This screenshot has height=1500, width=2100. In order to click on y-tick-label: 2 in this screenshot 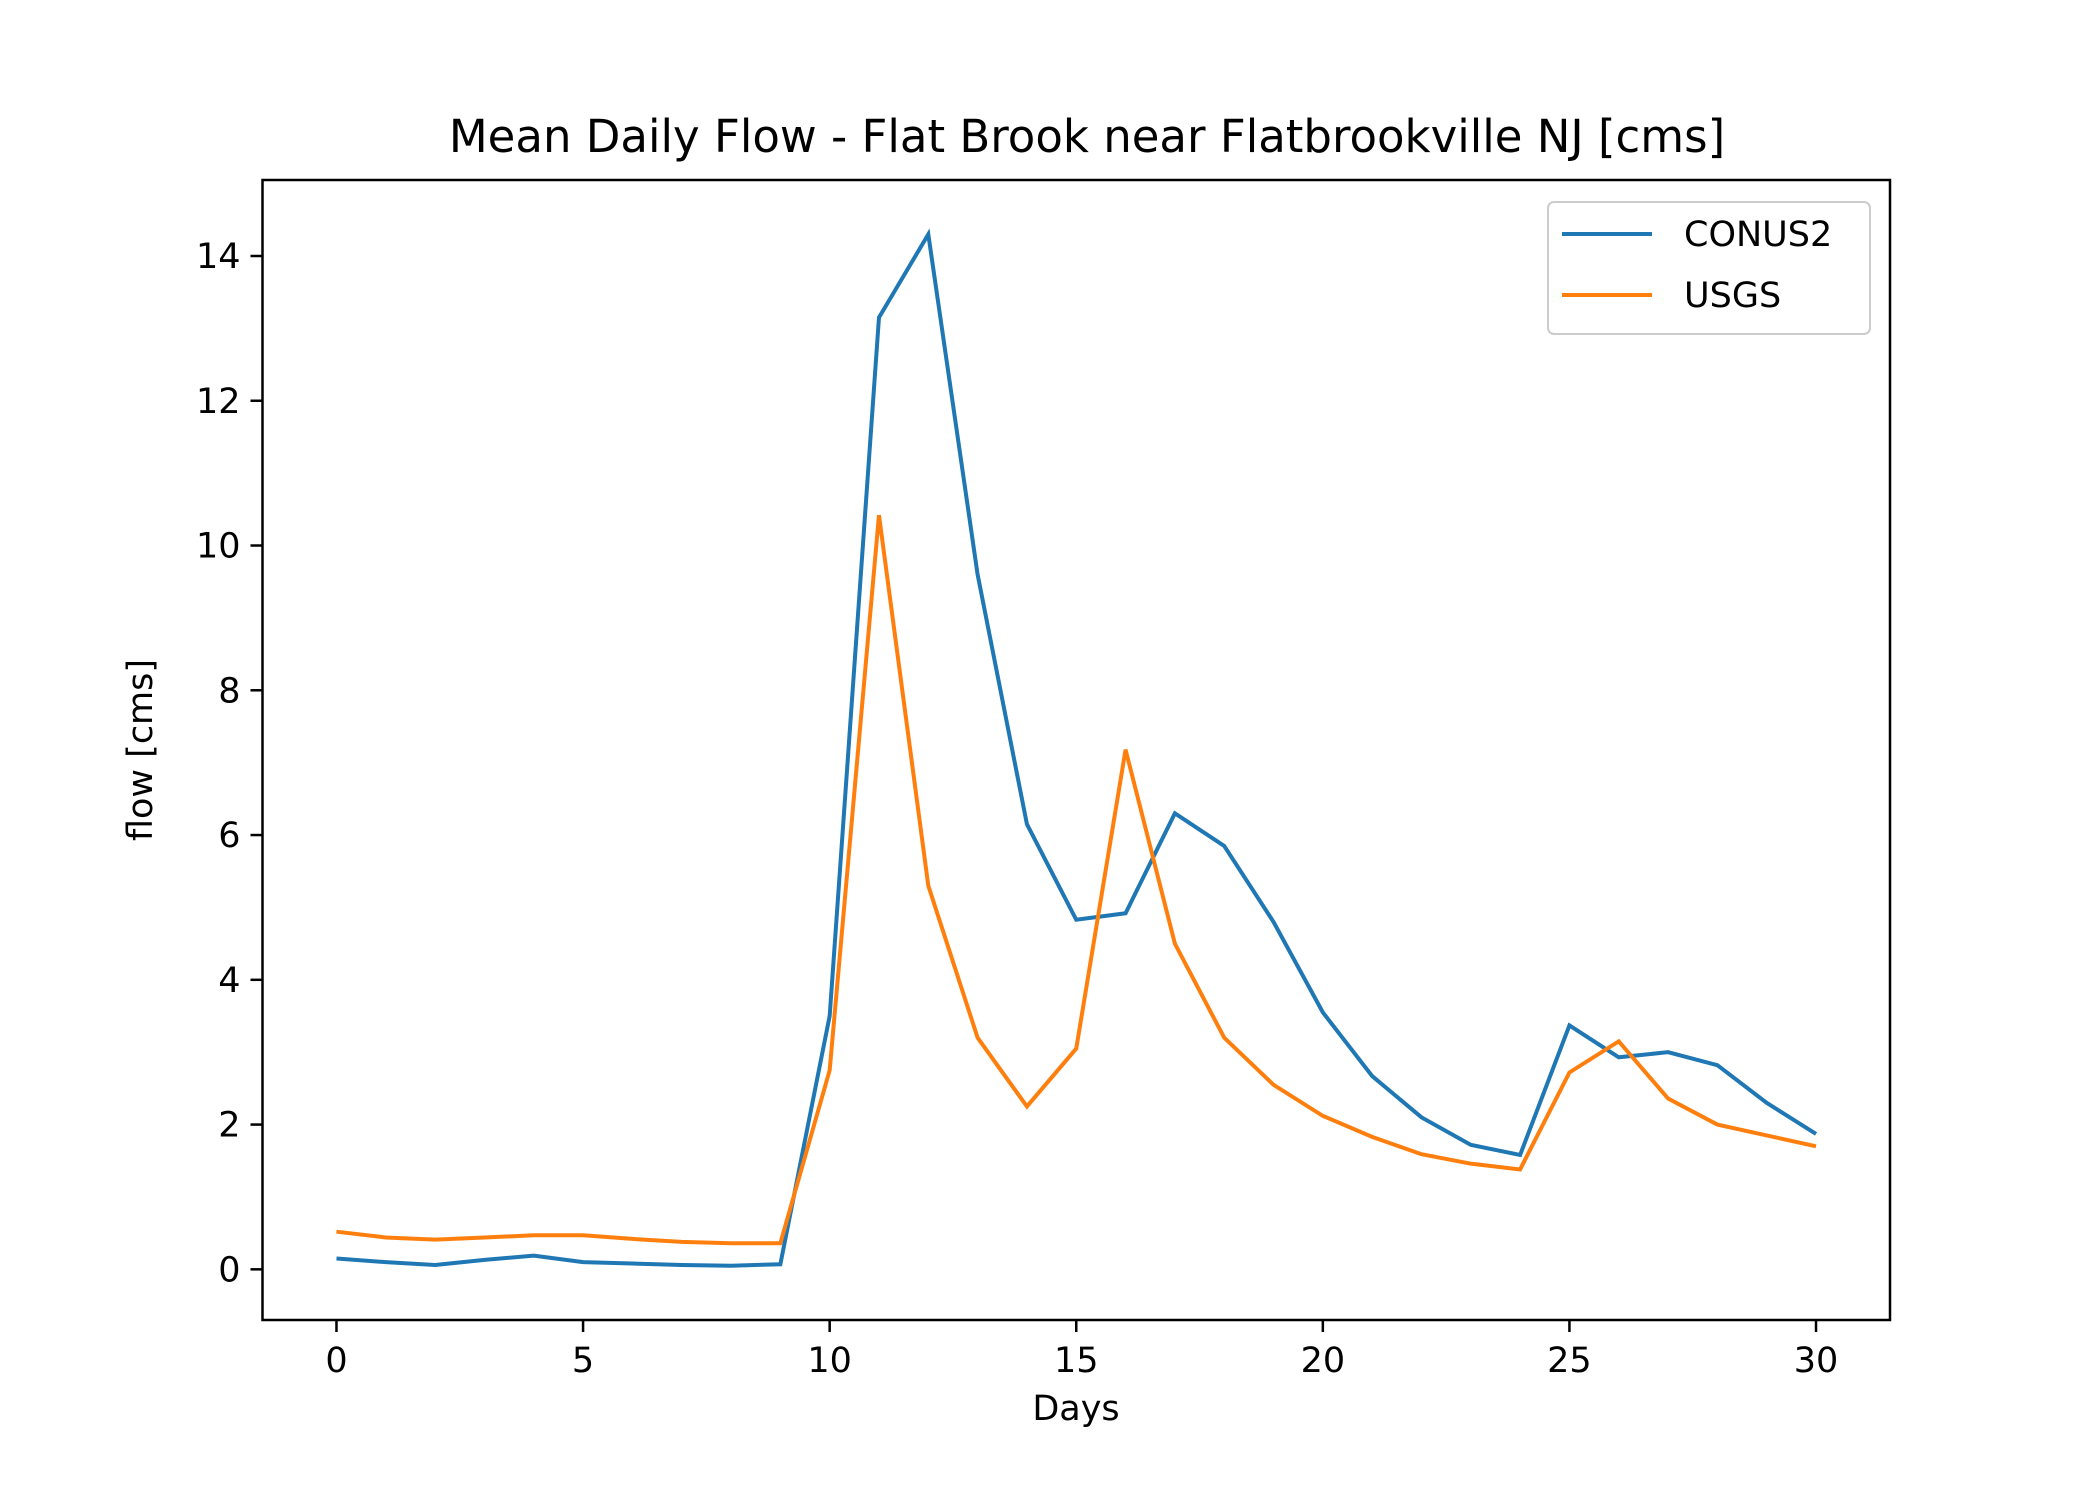, I will do `click(229, 1126)`.